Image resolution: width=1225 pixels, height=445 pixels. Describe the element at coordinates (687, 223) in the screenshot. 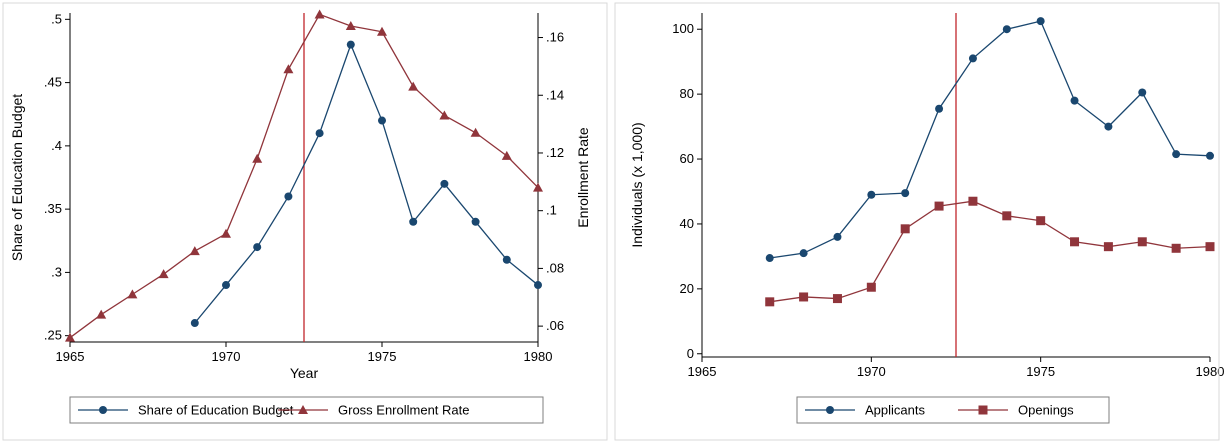

I see `y-tick-label: 40` at that location.